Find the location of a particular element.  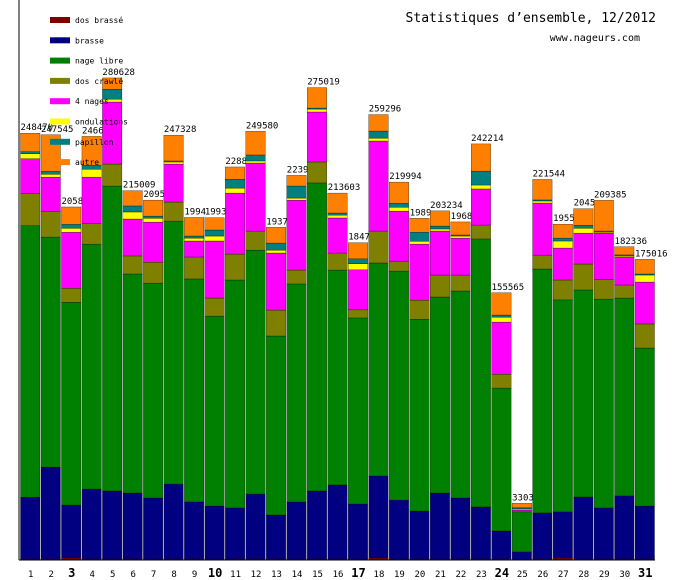

legend-label: papillon is located at coordinates (94, 142).